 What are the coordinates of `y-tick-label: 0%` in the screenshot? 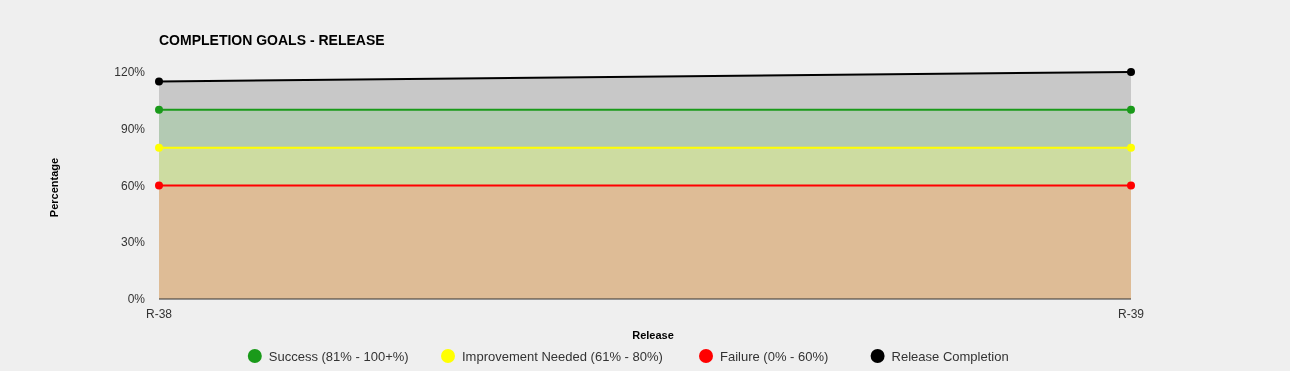 It's located at (136, 299).